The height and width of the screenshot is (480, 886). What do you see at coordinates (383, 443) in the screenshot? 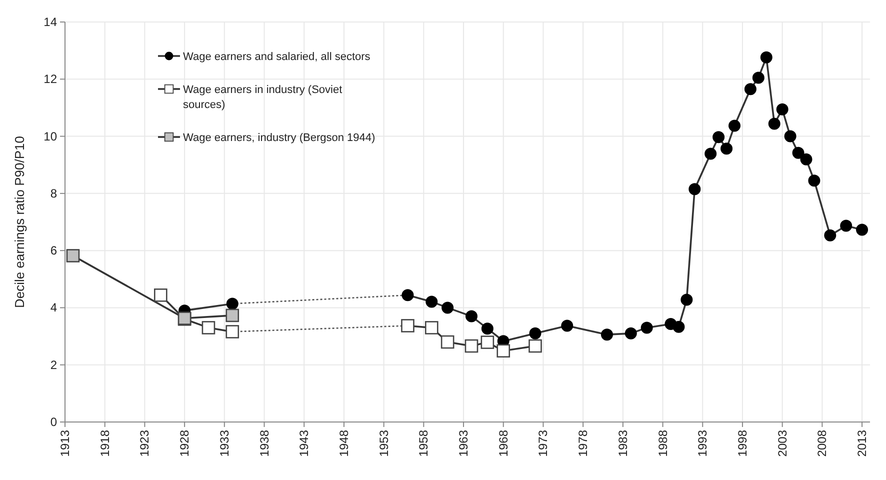
I see `x-tick-label: 1953` at bounding box center [383, 443].